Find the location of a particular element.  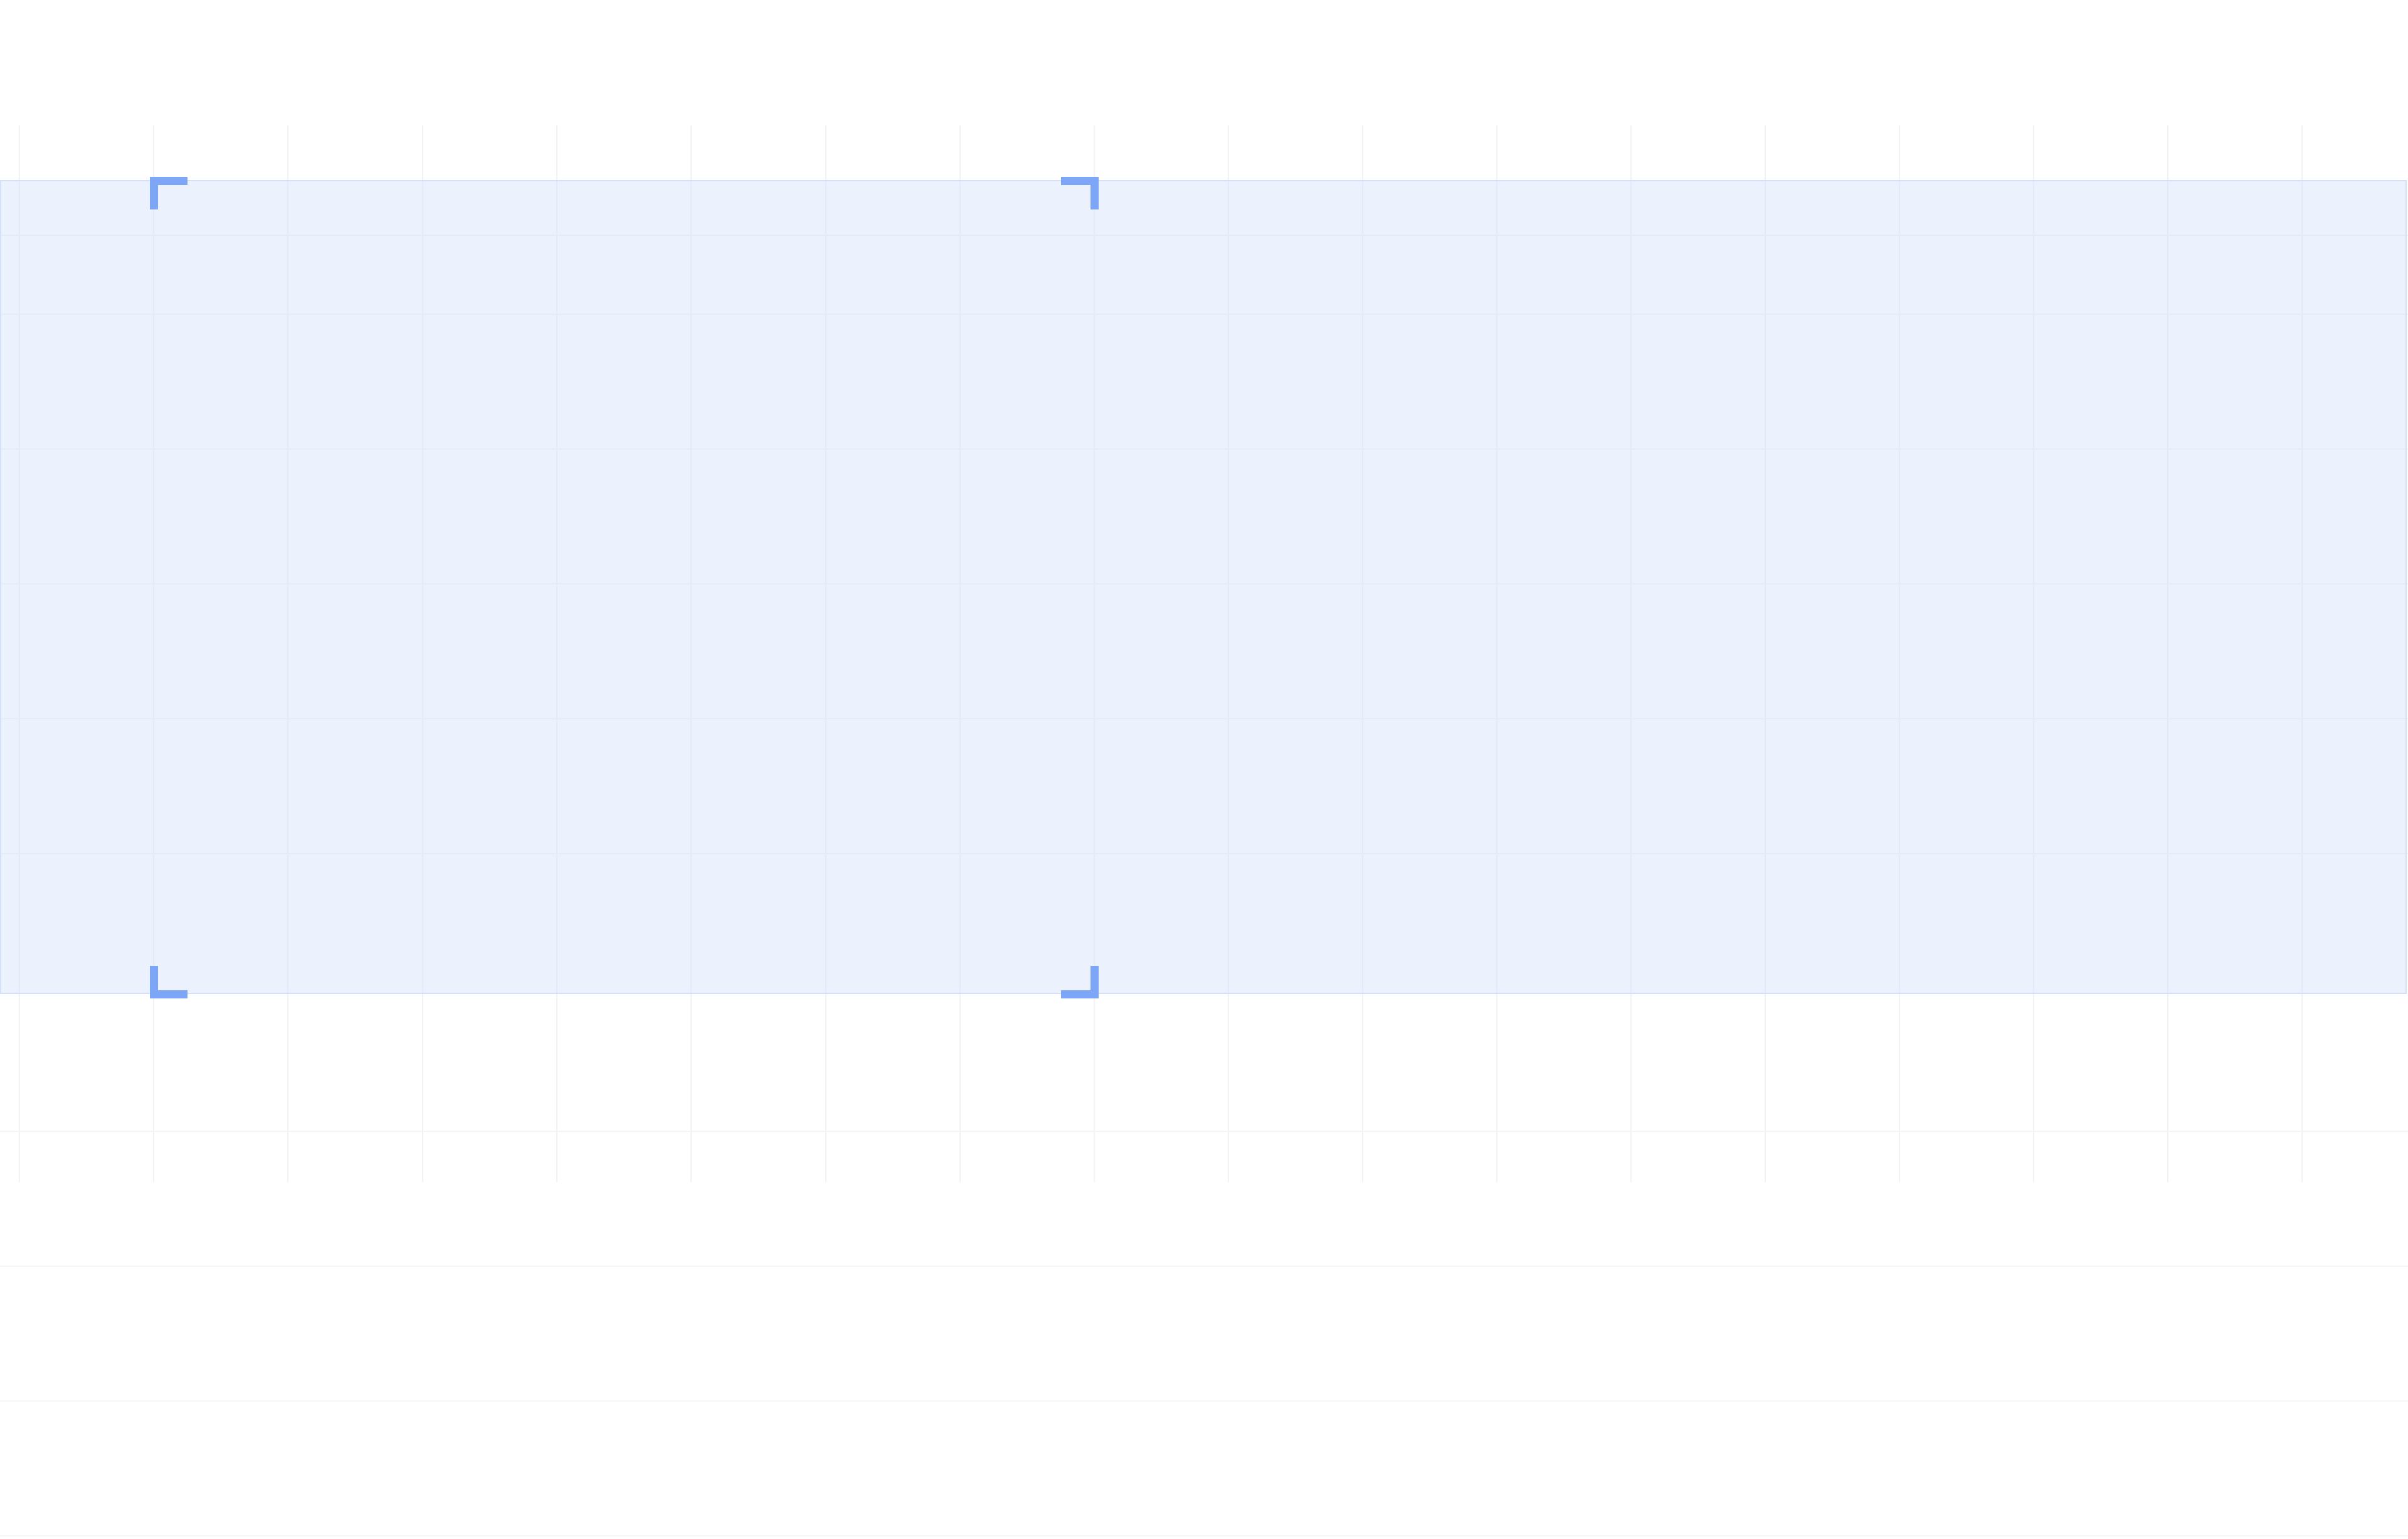

crop-handle-top-right is located at coordinates (1080, 193).